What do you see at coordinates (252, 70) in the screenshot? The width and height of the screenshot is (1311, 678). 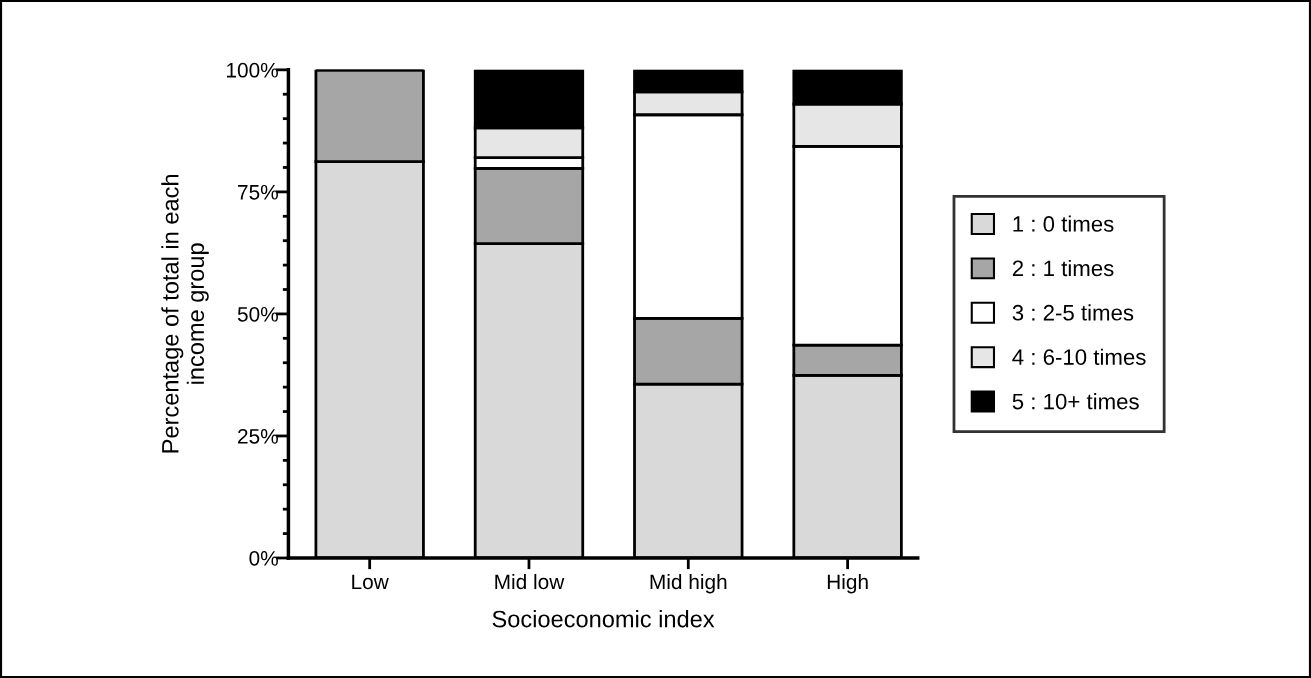 I see `y-tick-label: 100%` at bounding box center [252, 70].